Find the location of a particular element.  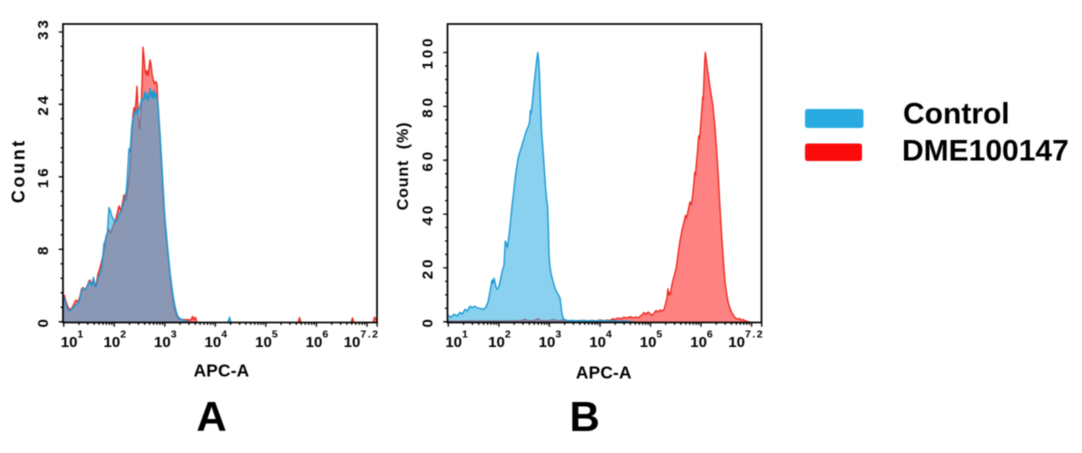

svg-text: B is located at coordinates (585, 416).